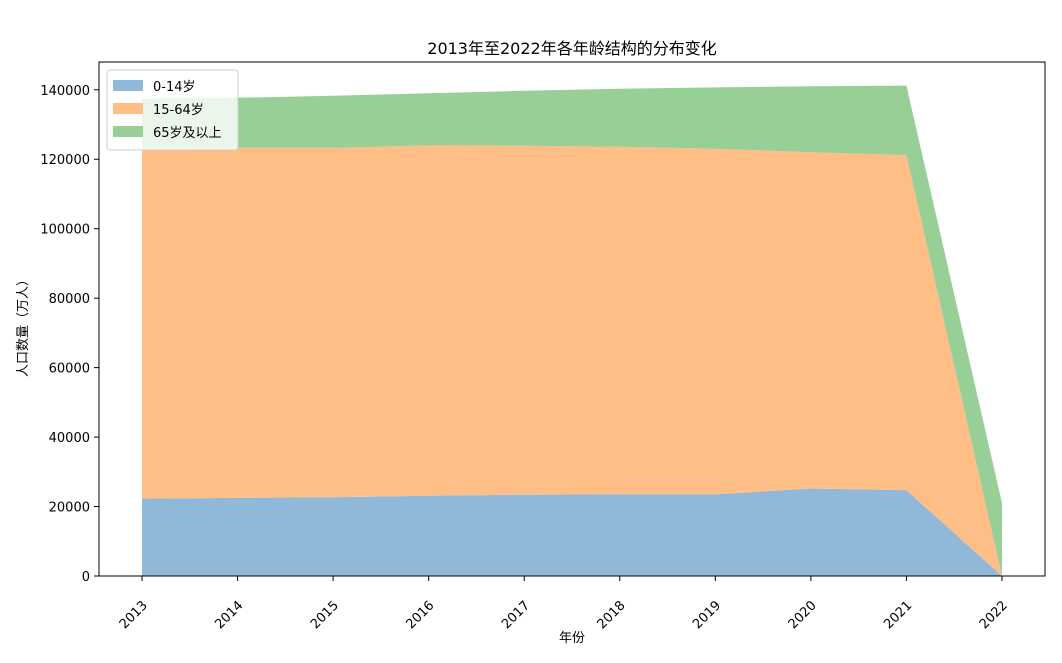 The image size is (1062, 663). Describe the element at coordinates (516, 615) in the screenshot. I see `x-tick-label: 2017` at that location.